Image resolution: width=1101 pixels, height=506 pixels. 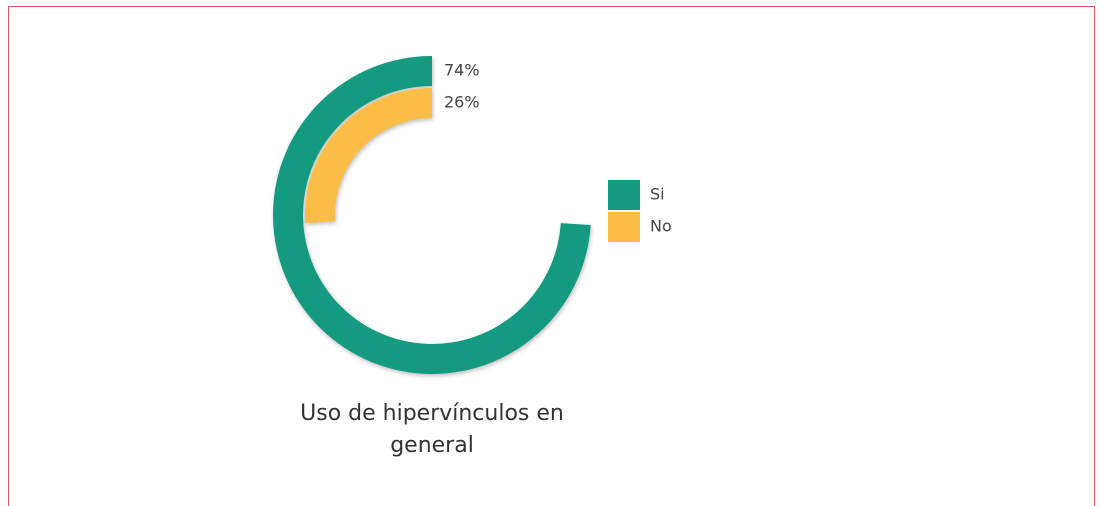 I want to click on radial-bar, so click(x=368, y=155).